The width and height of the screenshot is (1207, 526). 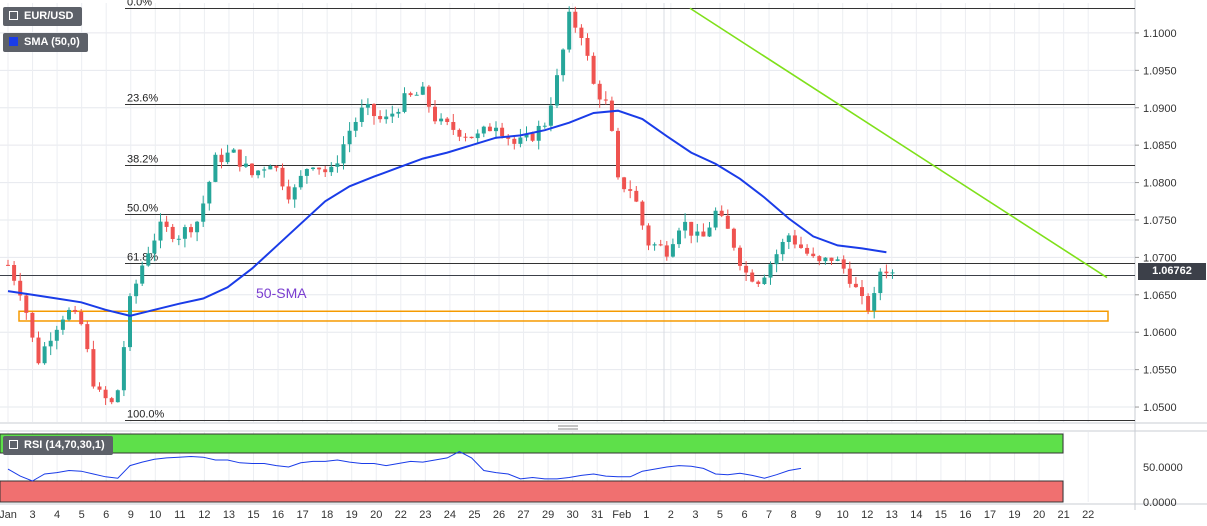 I want to click on rsi-legend: RSI (14,70,30,1), so click(x=58, y=445).